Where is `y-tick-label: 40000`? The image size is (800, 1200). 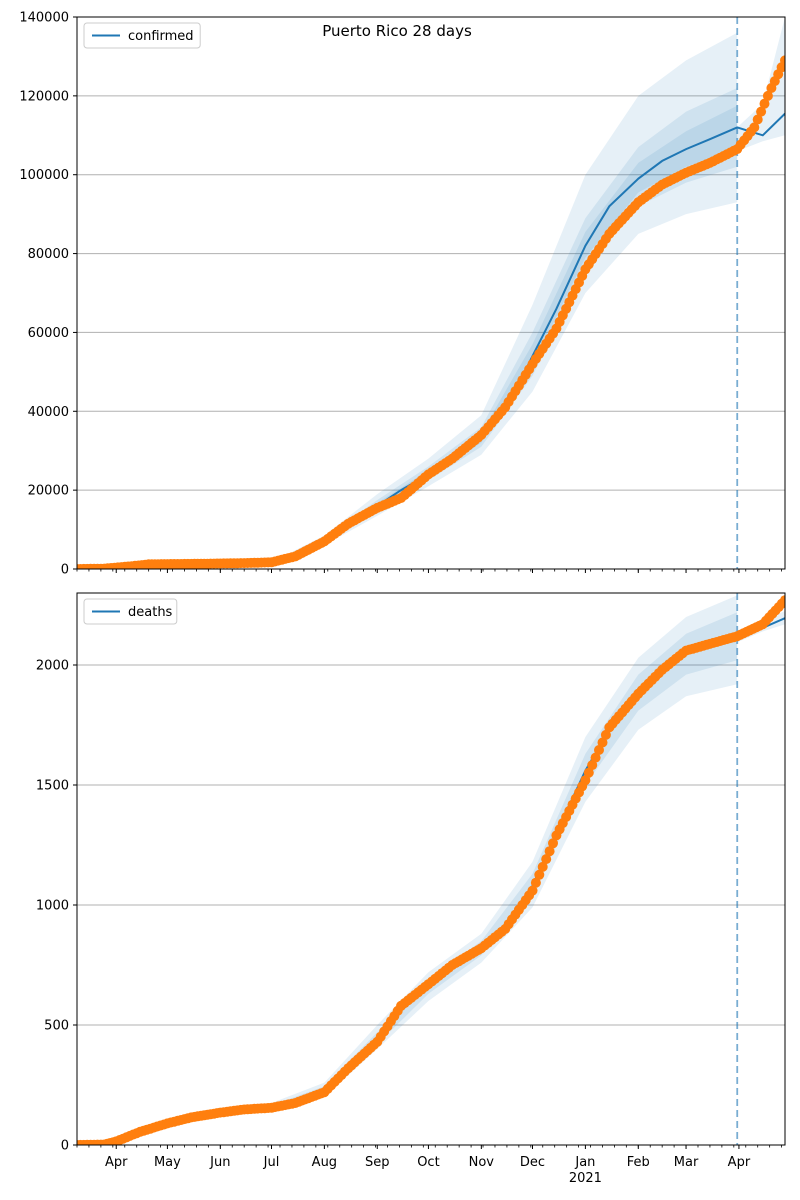 y-tick-label: 40000 is located at coordinates (48, 412).